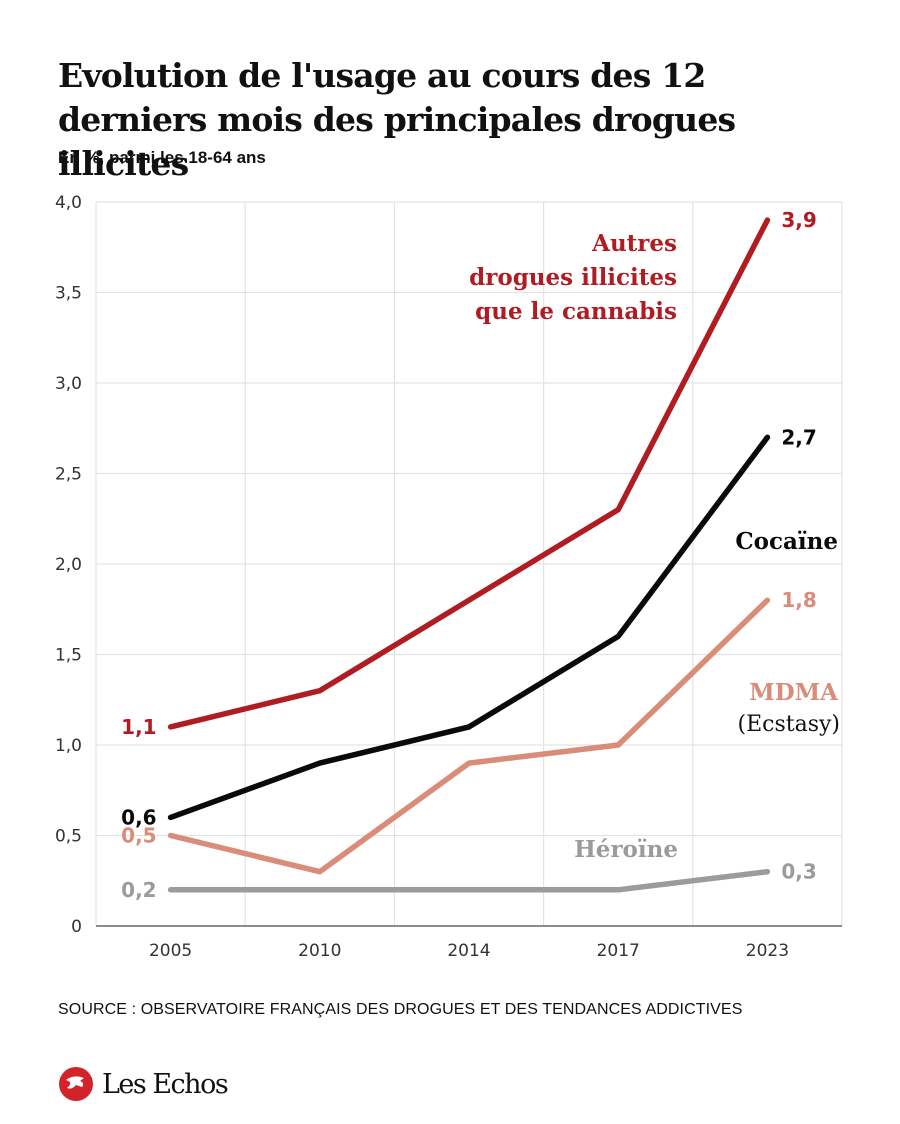 The width and height of the screenshot is (900, 1124). Describe the element at coordinates (76, 1084) in the screenshot. I see `les-echos-logo-icon` at that location.